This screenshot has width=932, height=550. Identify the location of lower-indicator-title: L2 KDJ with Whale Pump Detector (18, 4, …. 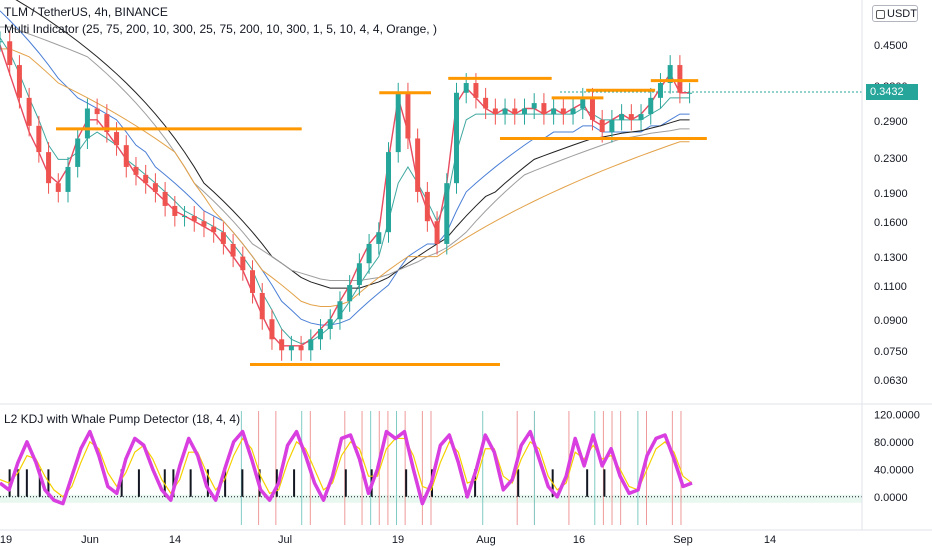
(122, 419).